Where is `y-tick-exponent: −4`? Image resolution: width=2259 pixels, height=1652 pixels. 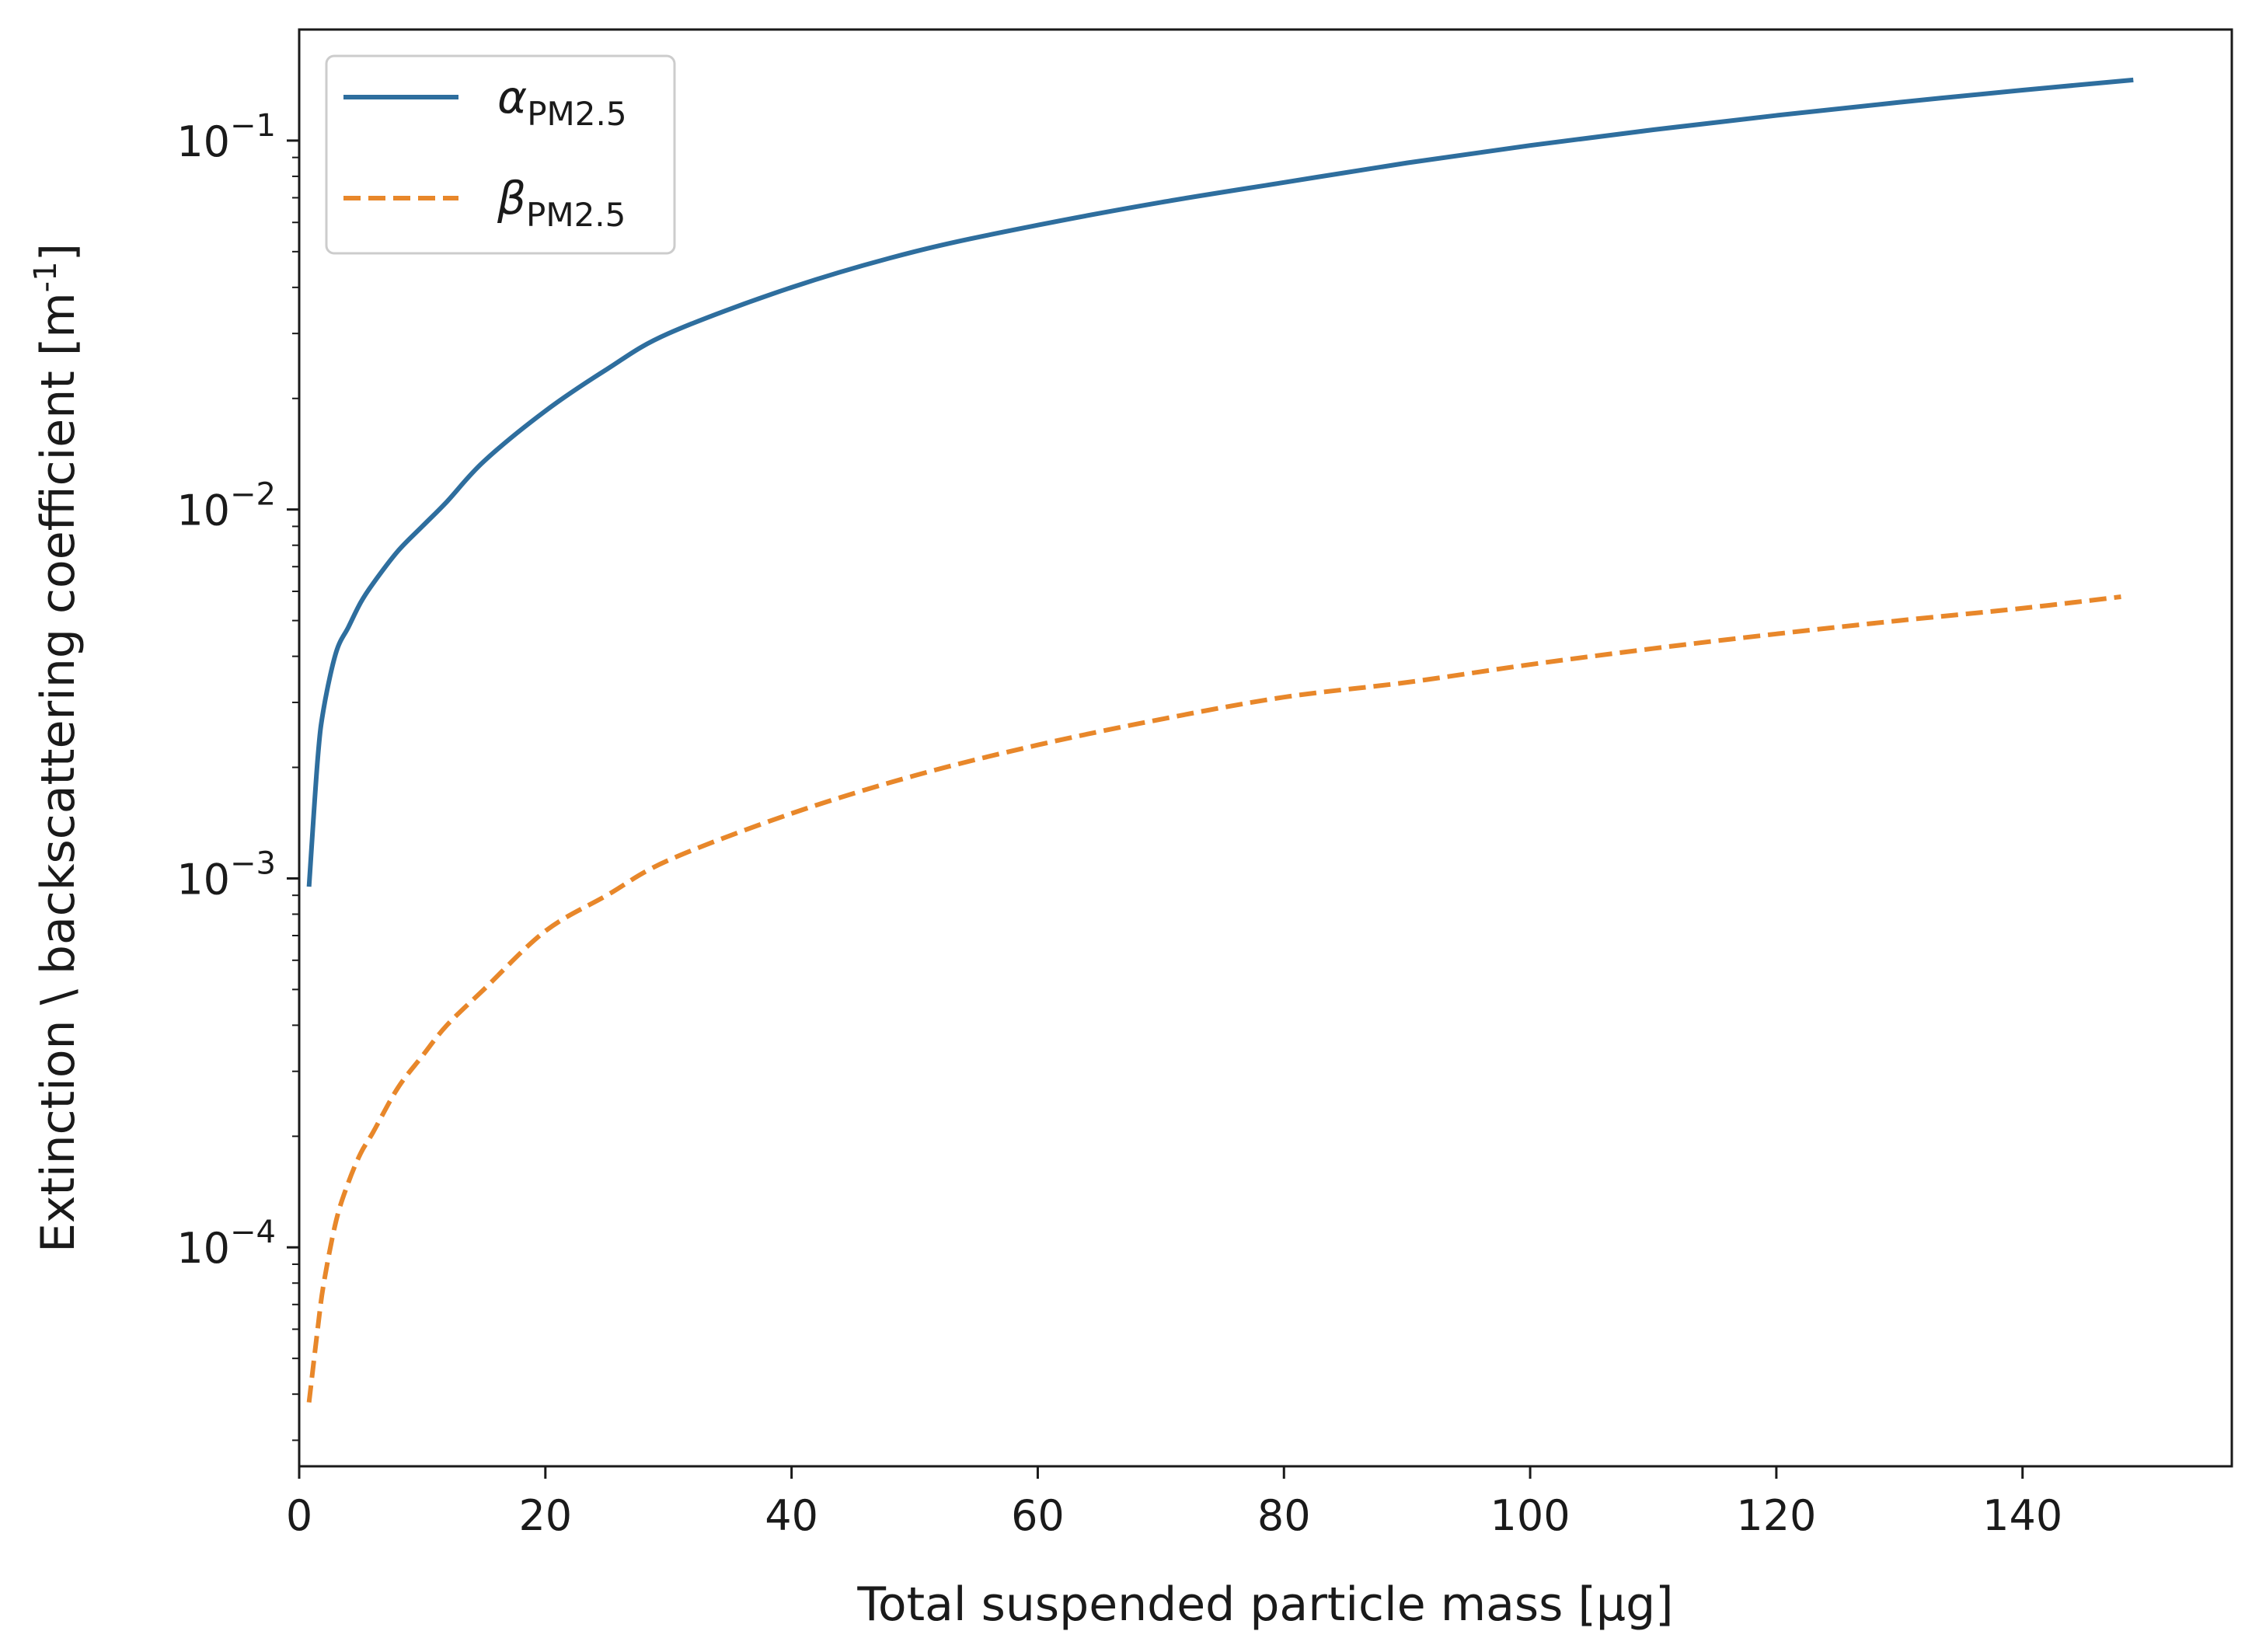
y-tick-exponent: −4 is located at coordinates (253, 1232).